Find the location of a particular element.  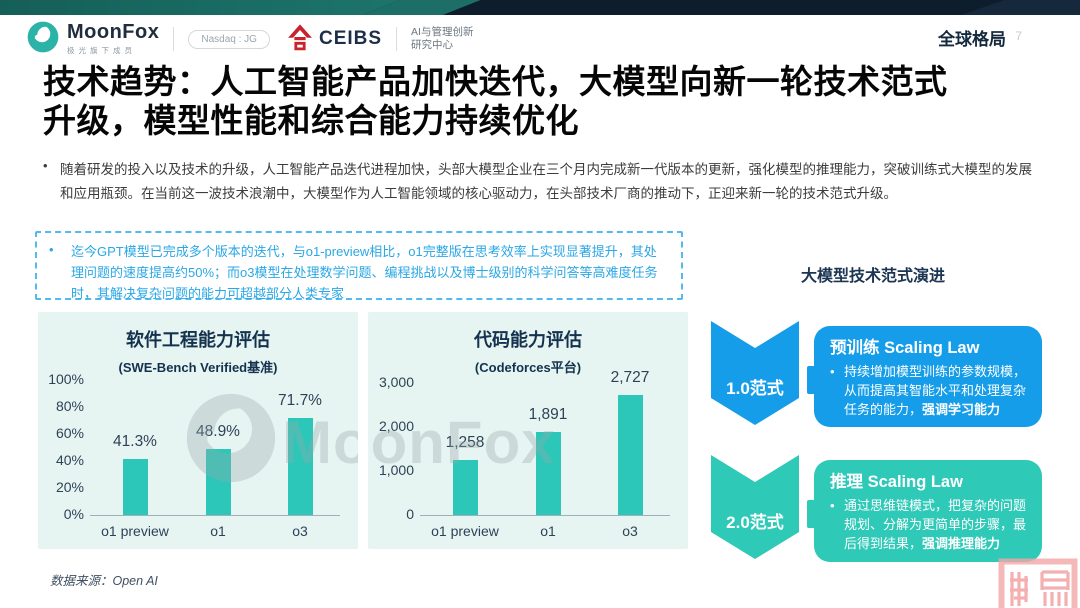

chart-subtitle: (Codeforces平台) is located at coordinates (528, 367).